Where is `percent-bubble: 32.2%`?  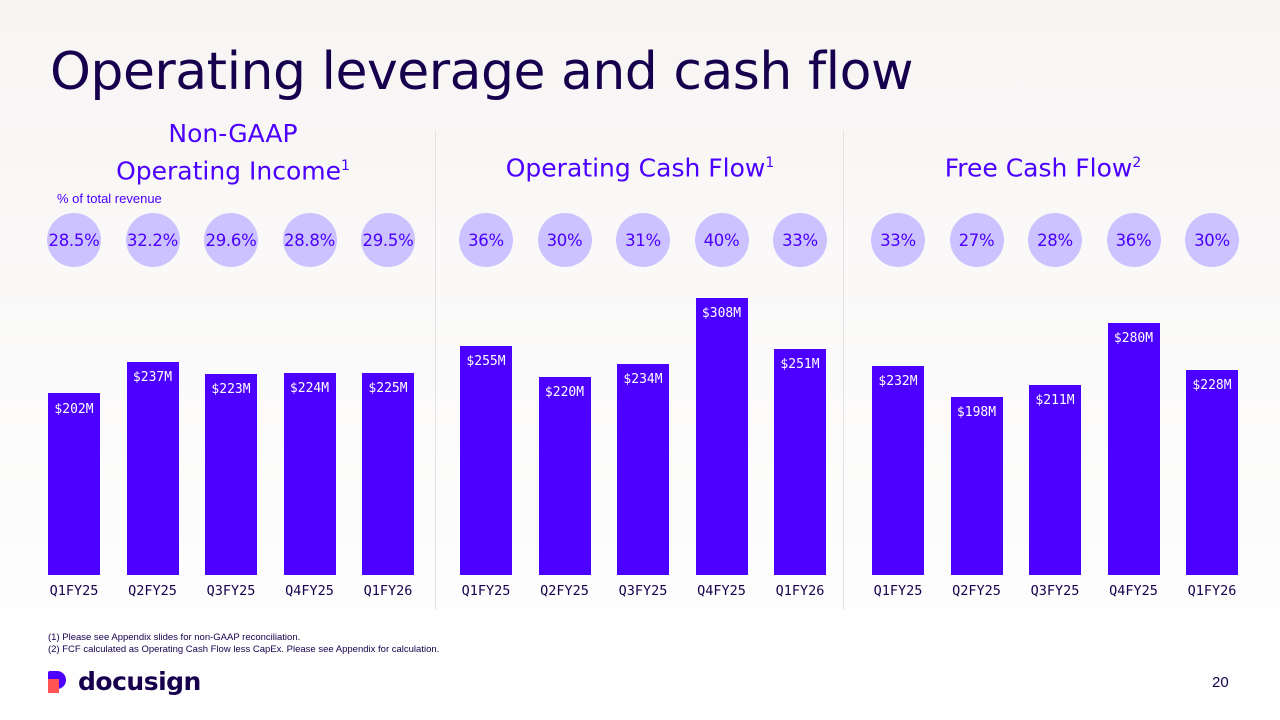
percent-bubble: 32.2% is located at coordinates (152, 240).